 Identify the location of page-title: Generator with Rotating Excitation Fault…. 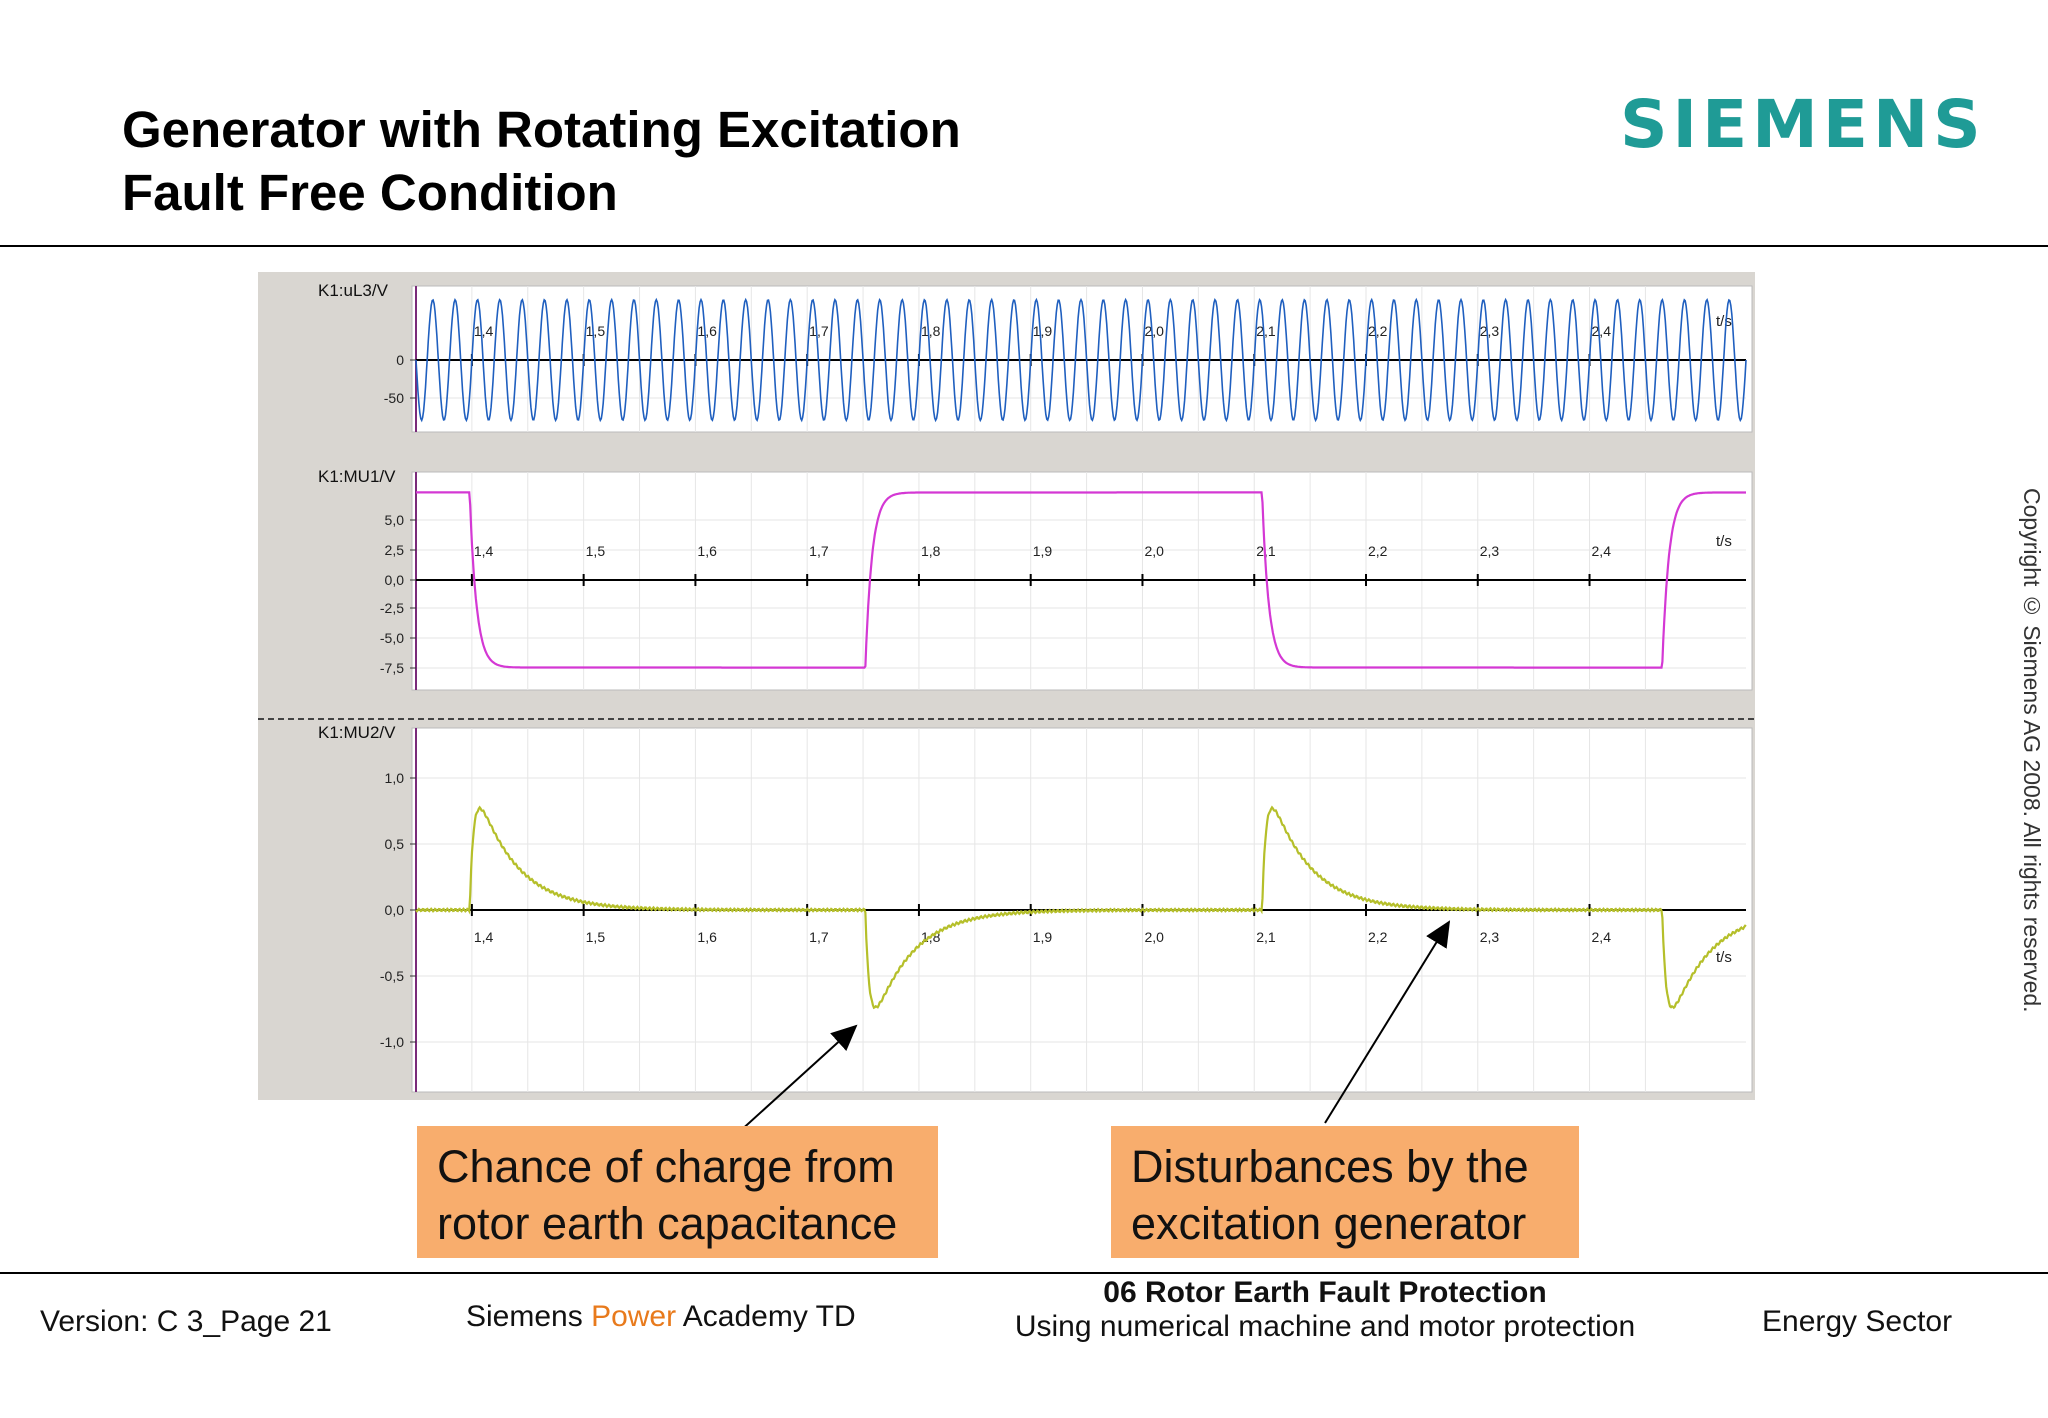
(541, 161).